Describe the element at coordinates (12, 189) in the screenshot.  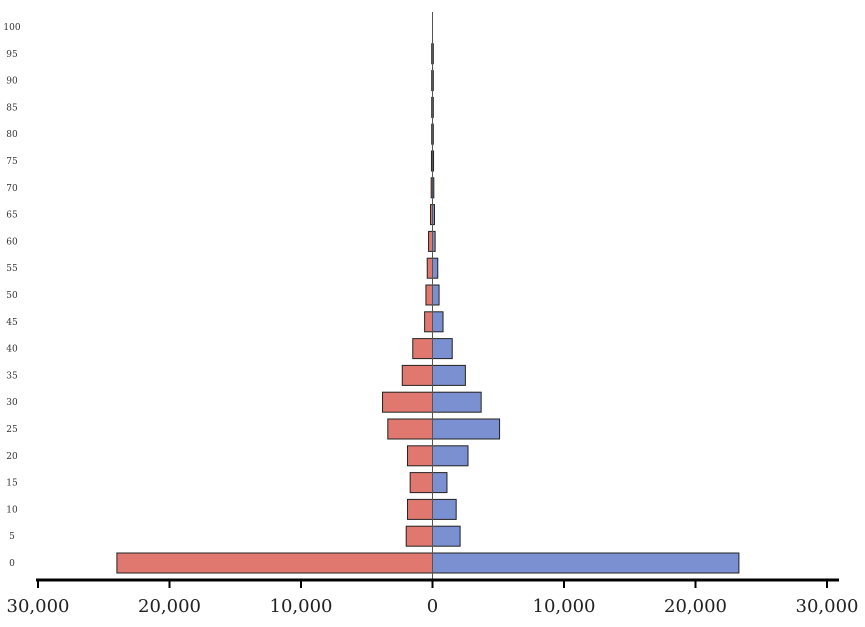
I see `y-tick-label: 70` at that location.